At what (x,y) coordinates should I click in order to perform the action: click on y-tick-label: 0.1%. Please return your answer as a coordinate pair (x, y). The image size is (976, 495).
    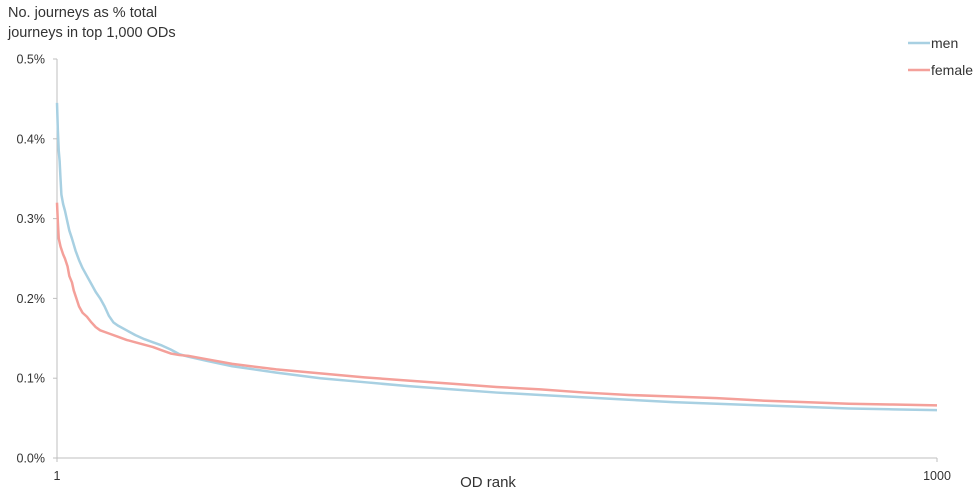
    Looking at the image, I should click on (31, 379).